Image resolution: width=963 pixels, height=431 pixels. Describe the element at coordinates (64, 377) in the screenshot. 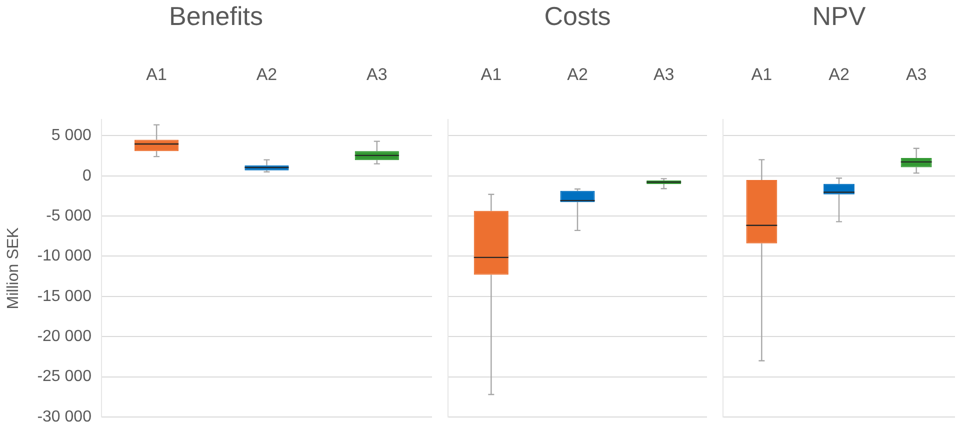

I see `y-tick-label: -25 000` at that location.